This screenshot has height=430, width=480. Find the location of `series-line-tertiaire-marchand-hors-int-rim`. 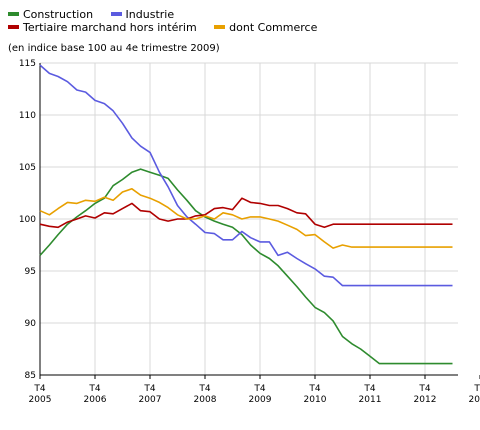

series-line-tertiaire-marchand-hors-int-rim is located at coordinates (246, 213).